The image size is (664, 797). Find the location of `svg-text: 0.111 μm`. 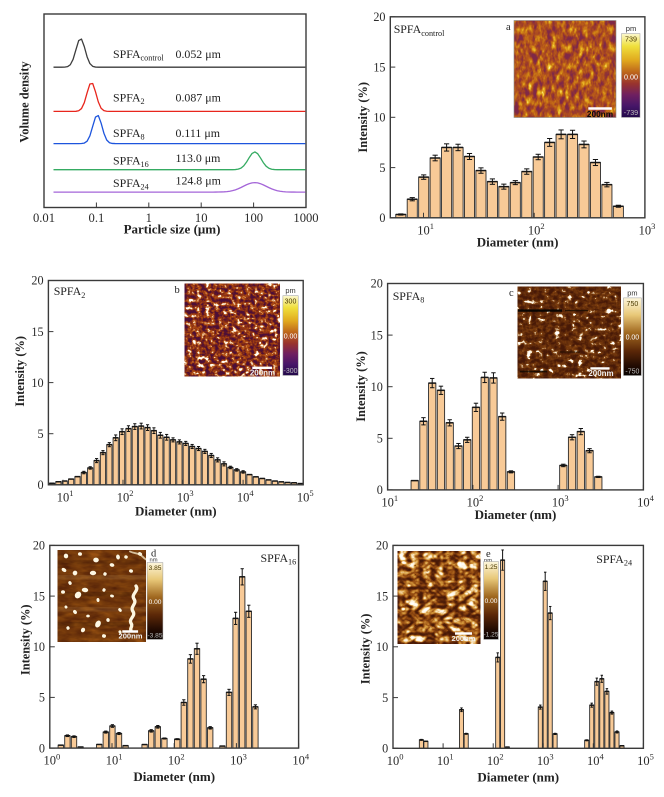

svg-text: 0.111 μm is located at coordinates (198, 133).